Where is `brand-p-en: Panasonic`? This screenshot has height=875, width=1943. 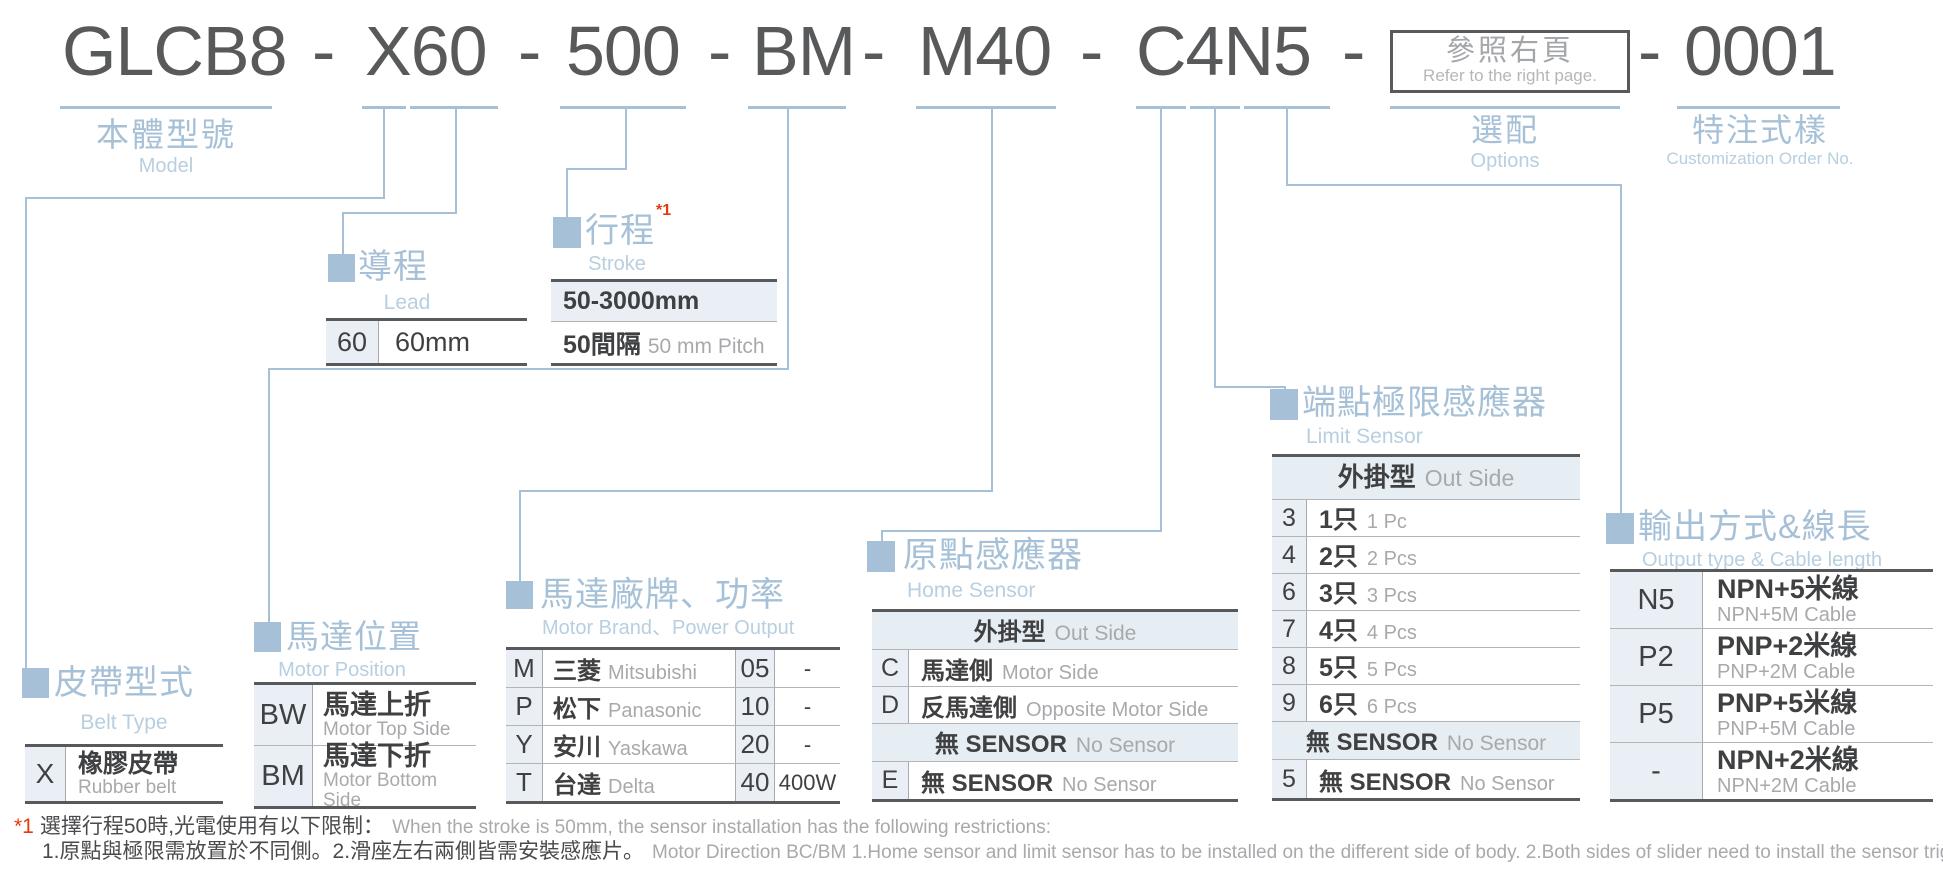 brand-p-en: Panasonic is located at coordinates (655, 711).